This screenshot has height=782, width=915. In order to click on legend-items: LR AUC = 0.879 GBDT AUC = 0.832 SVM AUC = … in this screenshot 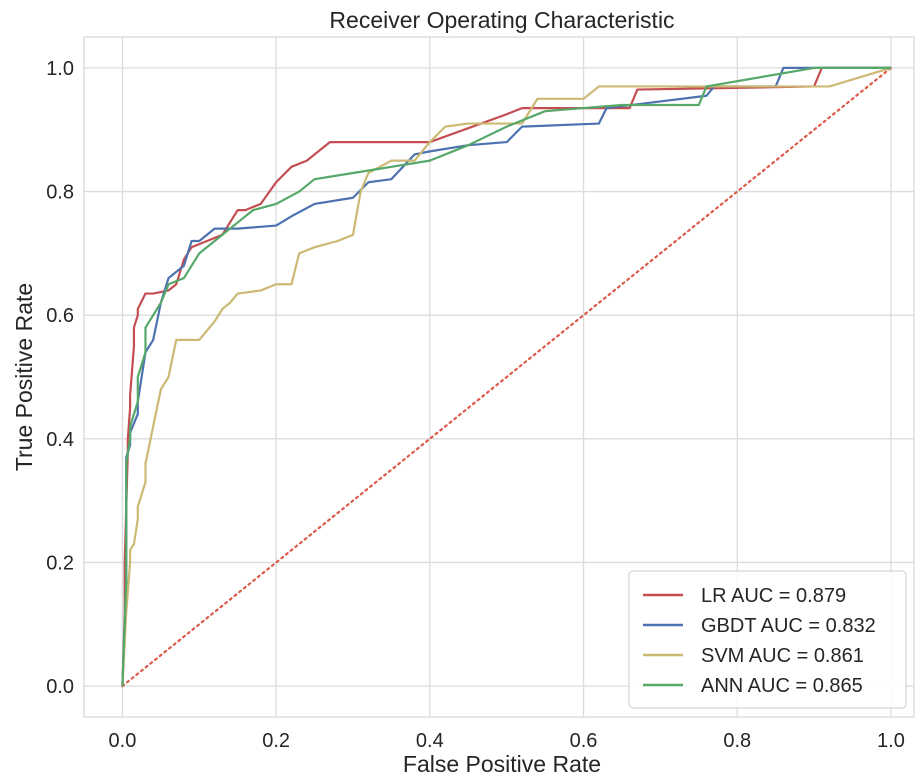, I will do `click(759, 641)`.